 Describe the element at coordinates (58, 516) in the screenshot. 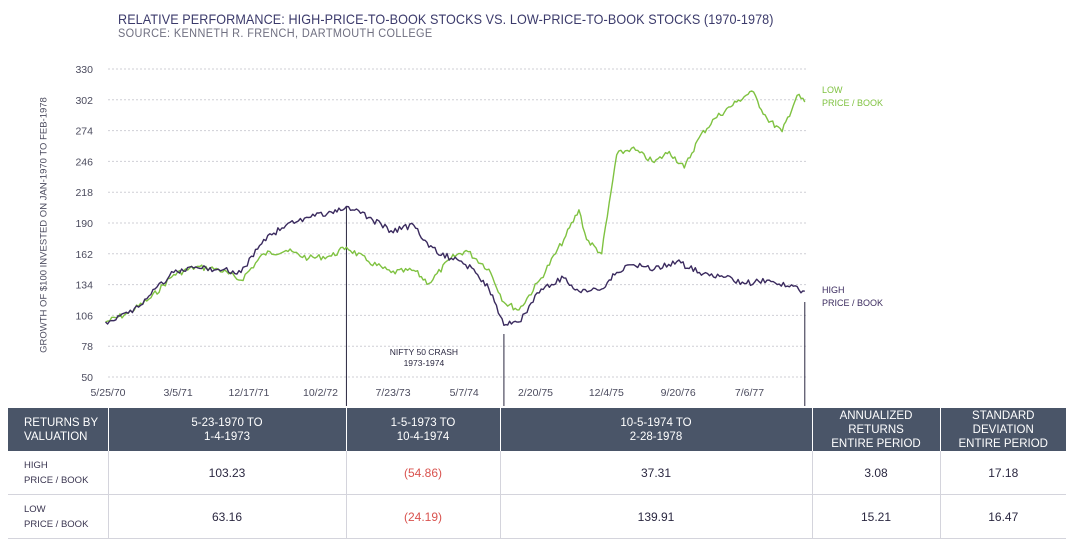

I see `row-label-low: LOW PRICE / BOOK` at that location.